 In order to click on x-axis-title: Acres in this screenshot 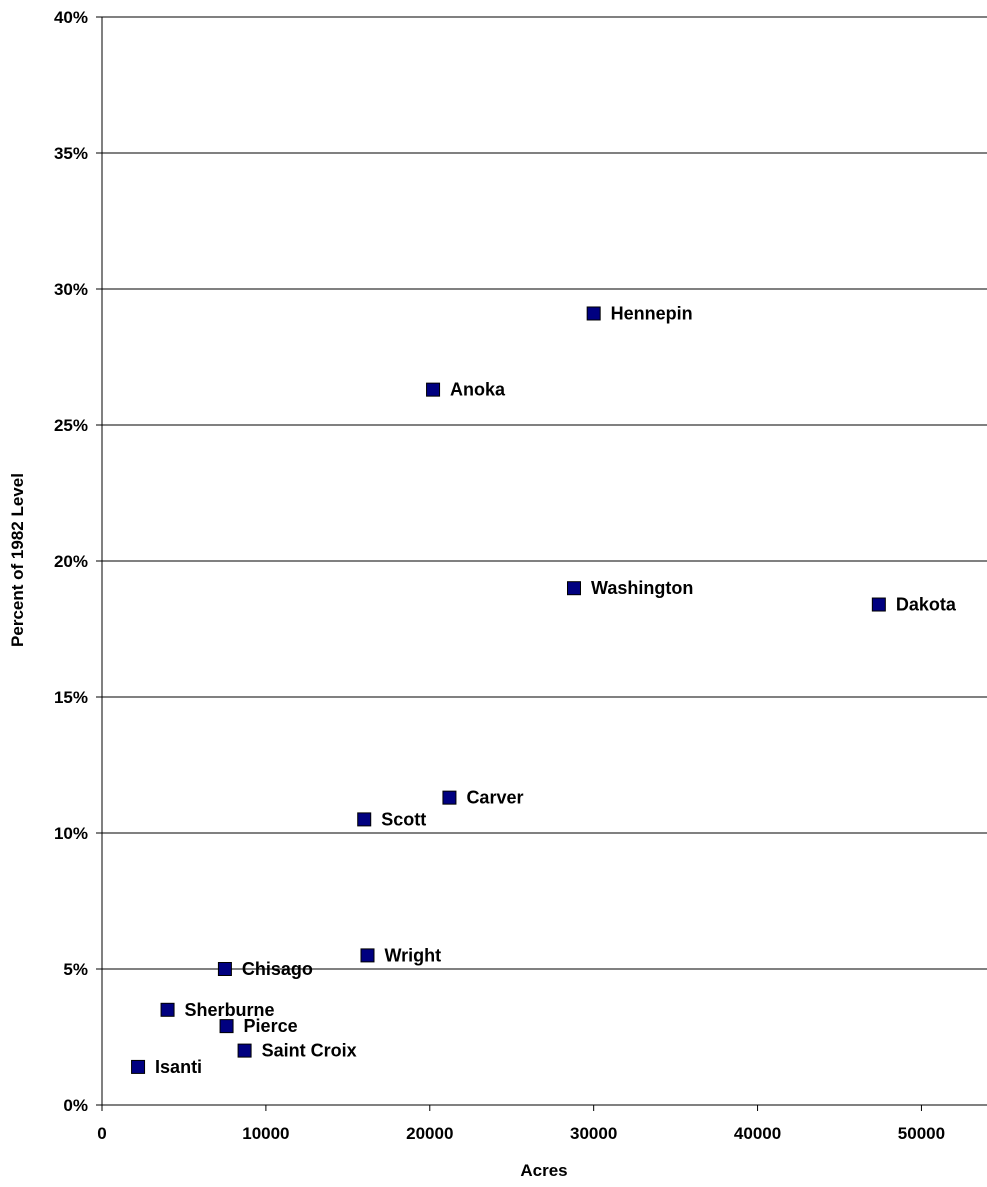, I will do `click(543, 1170)`.